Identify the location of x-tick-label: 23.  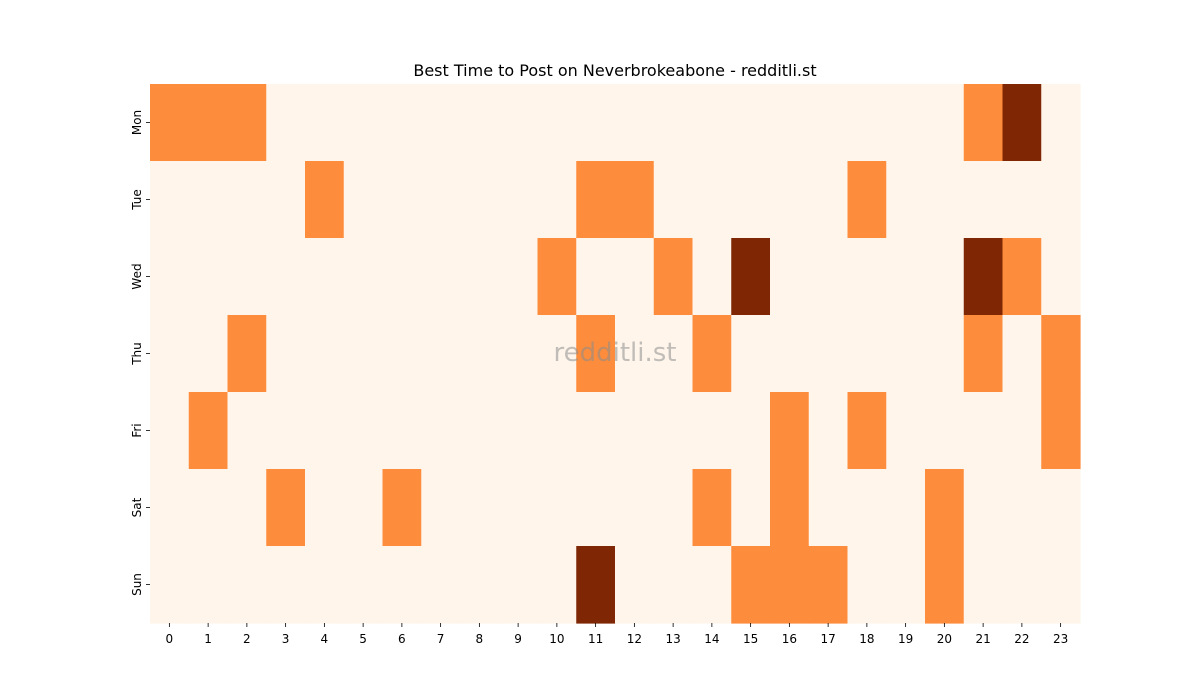
(1060, 639).